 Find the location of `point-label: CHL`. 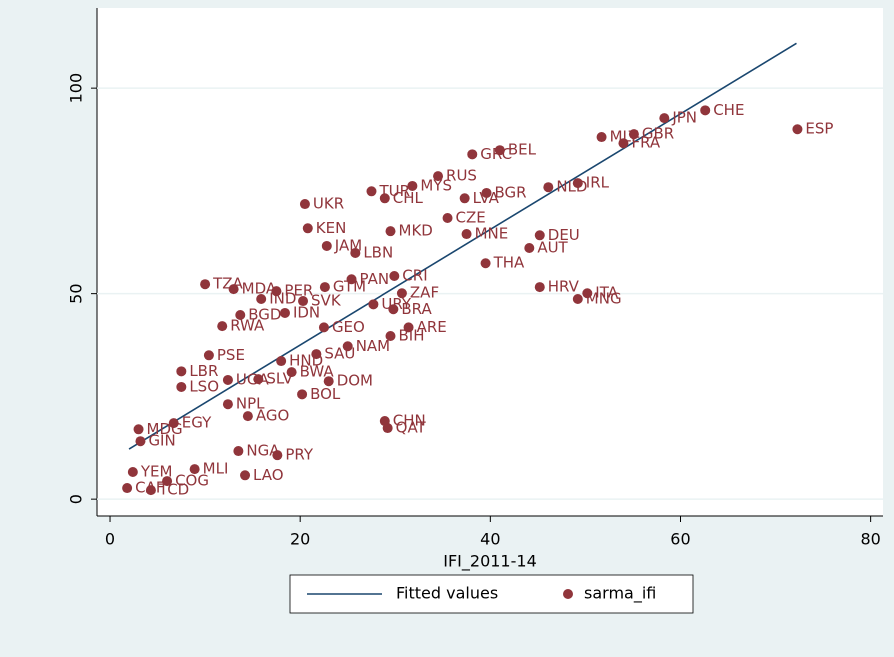

point-label: CHL is located at coordinates (408, 198).